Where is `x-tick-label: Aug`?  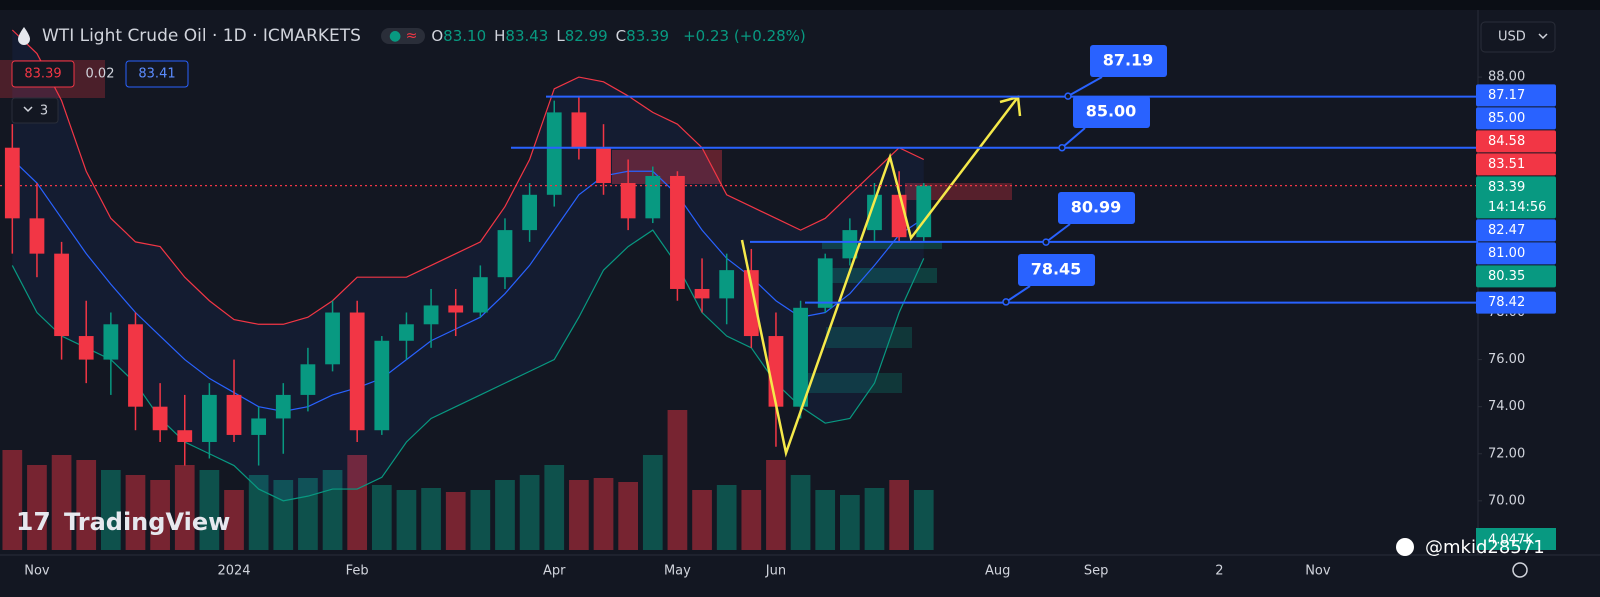 x-tick-label: Aug is located at coordinates (997, 571).